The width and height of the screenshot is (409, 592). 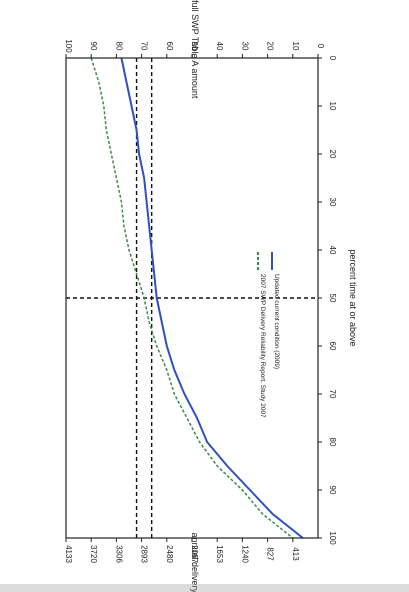 I want to click on x-tick-label: 40, so click(x=332, y=250).